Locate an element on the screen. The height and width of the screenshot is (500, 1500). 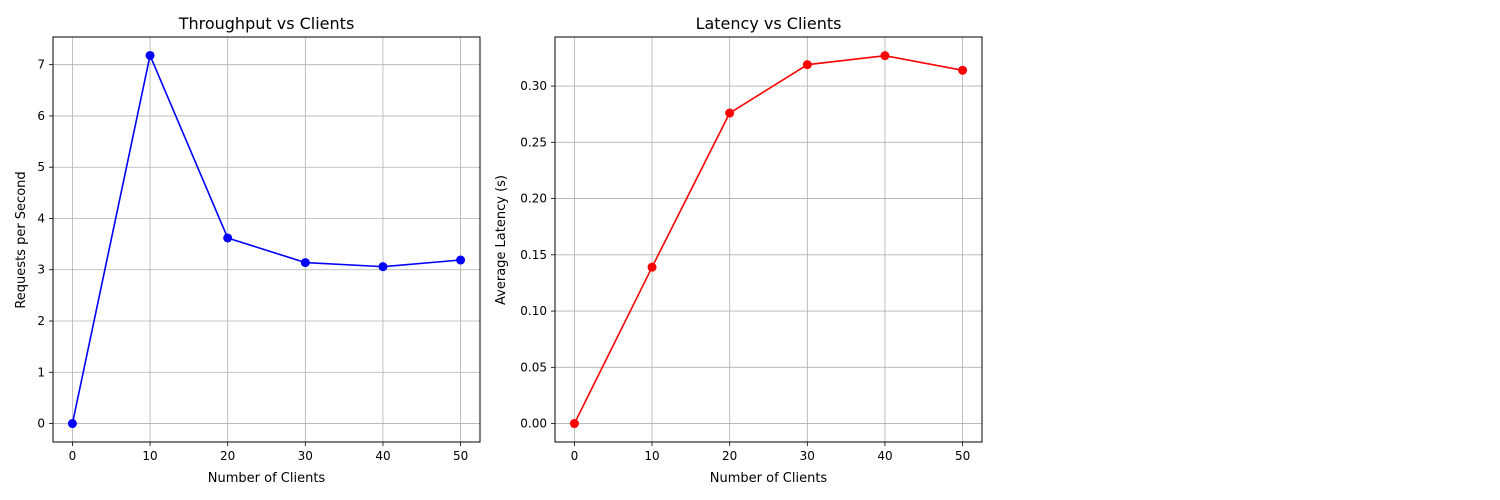
y-tick-label: 4 is located at coordinates (41, 218).